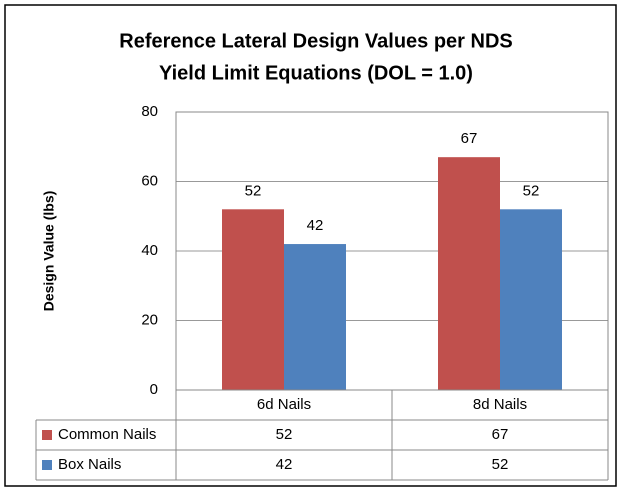 The width and height of the screenshot is (622, 492). I want to click on legend-label: Box Nails, so click(89, 464).